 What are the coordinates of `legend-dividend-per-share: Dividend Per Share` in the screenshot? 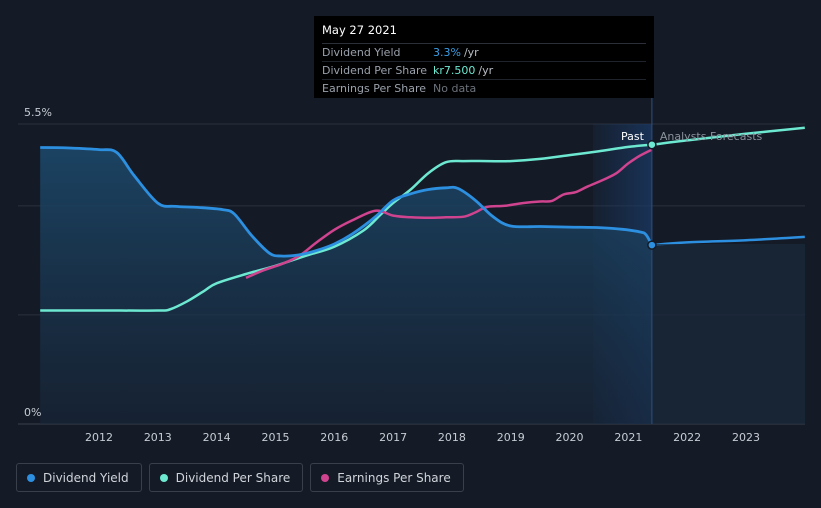 It's located at (226, 477).